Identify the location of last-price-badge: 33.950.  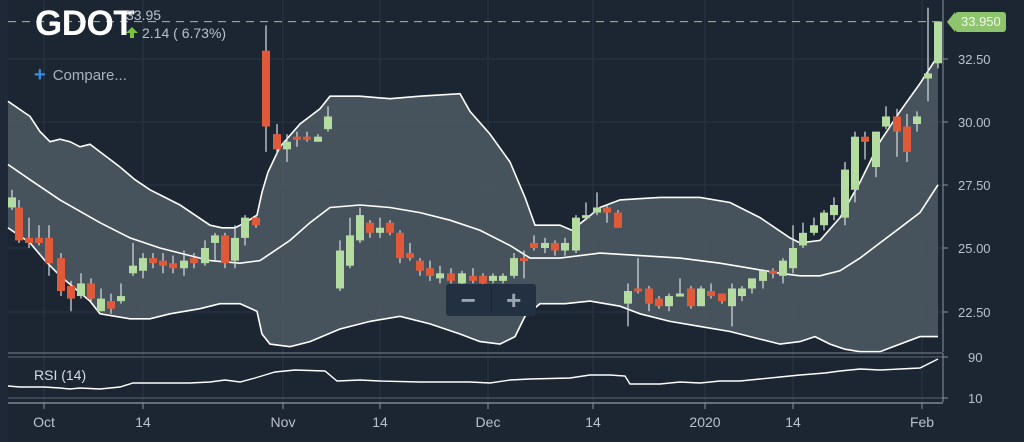
(976, 22).